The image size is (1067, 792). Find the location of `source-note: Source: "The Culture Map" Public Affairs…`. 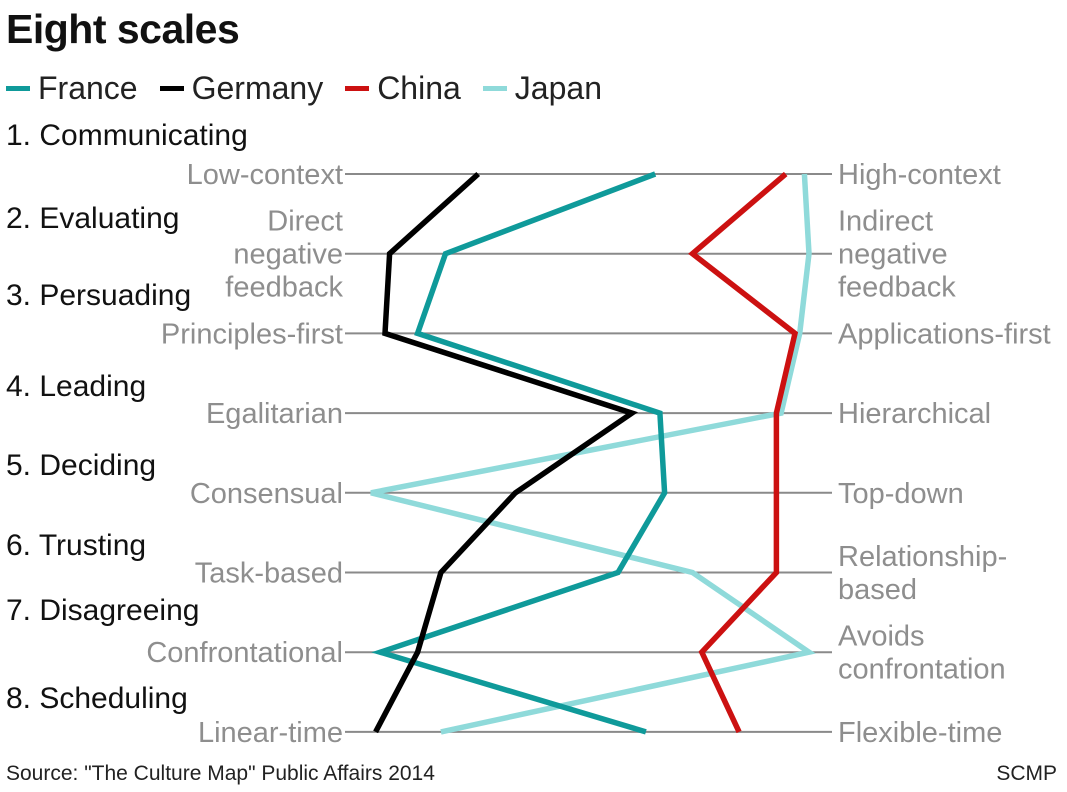

source-note: Source: "The Culture Map" Public Affairs… is located at coordinates (220, 773).